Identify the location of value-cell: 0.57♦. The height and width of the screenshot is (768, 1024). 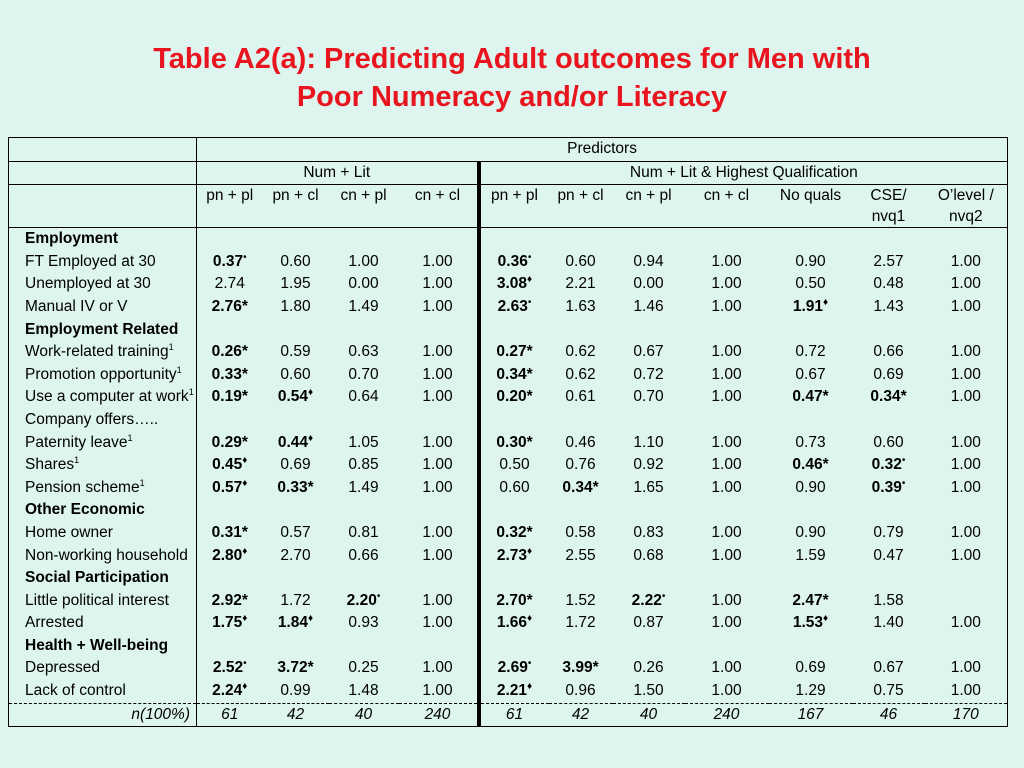
(229, 488).